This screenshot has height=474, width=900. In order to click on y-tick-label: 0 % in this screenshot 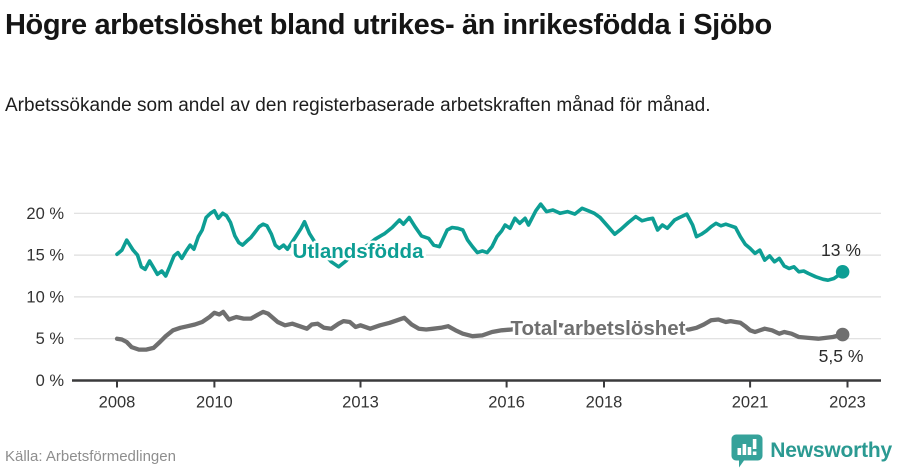, I will do `click(50, 381)`.